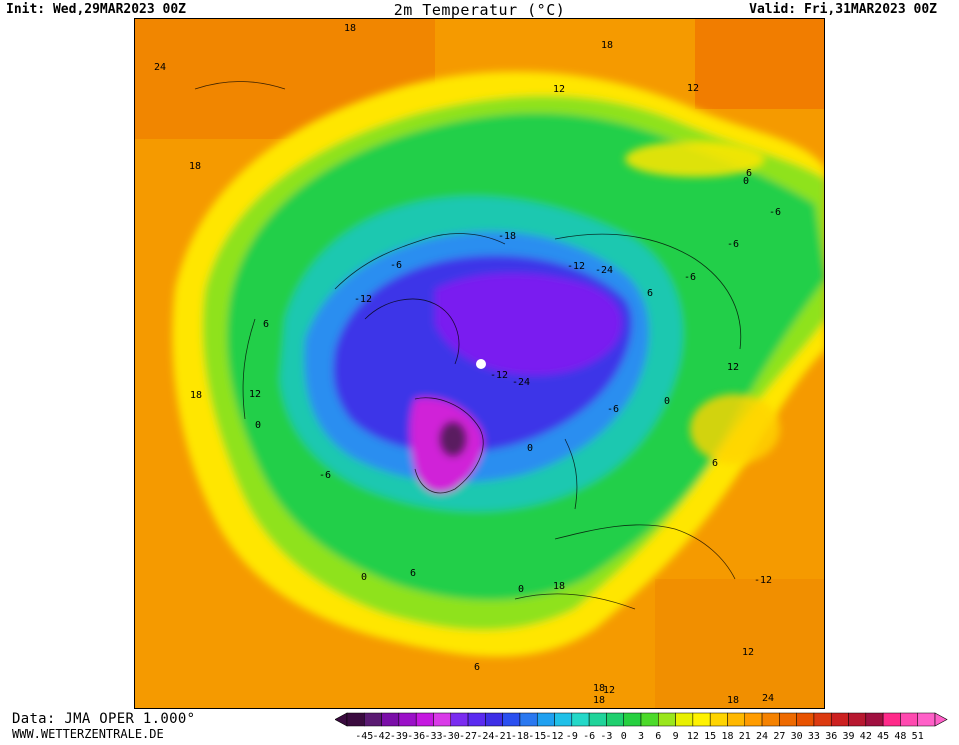  What do you see at coordinates (849, 736) in the screenshot?
I see `legend-tick-label: 39` at bounding box center [849, 736].